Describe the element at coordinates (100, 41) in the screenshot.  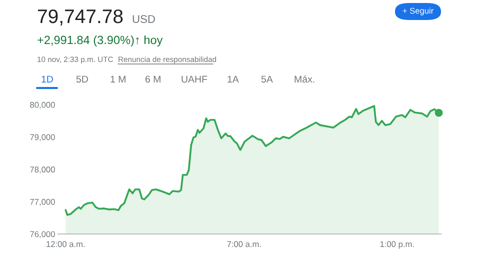
I see `chart-subtitle: +2,991.84 (3.90%)↑ hoy` at that location.